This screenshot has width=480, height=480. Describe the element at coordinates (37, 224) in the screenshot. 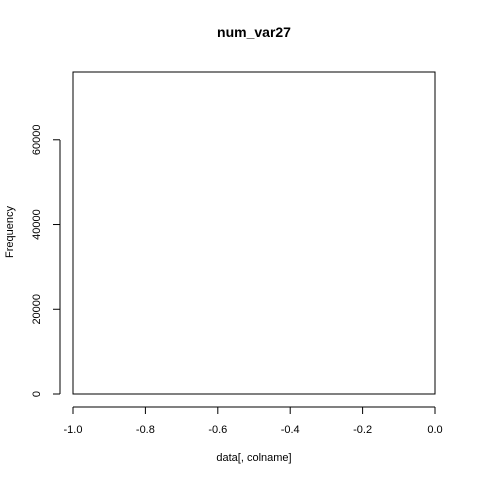

I see `y-tick-label: 40000` at that location.